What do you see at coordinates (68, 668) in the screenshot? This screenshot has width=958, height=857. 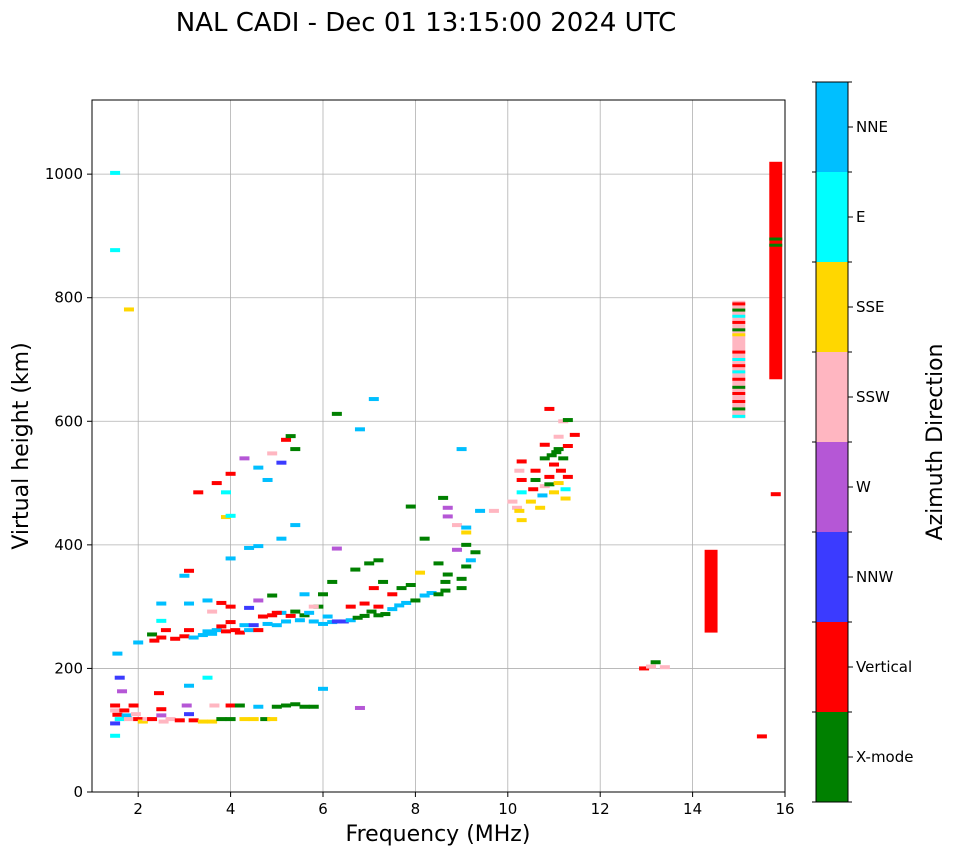 I see `y-tick-label: 200` at bounding box center [68, 668].